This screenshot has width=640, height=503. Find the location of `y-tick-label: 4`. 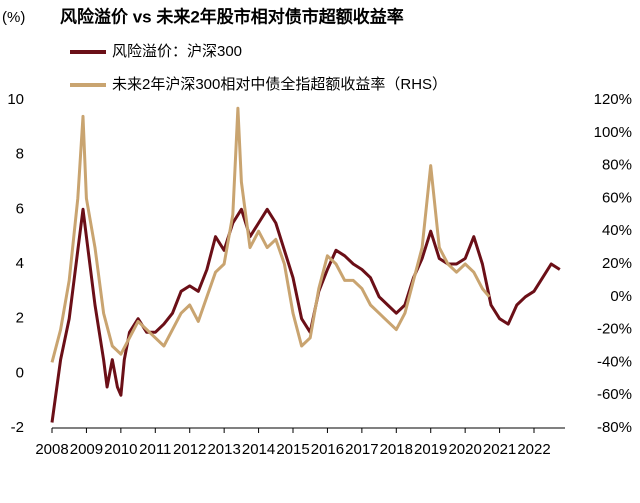

y-tick-label: 4 is located at coordinates (20, 263).